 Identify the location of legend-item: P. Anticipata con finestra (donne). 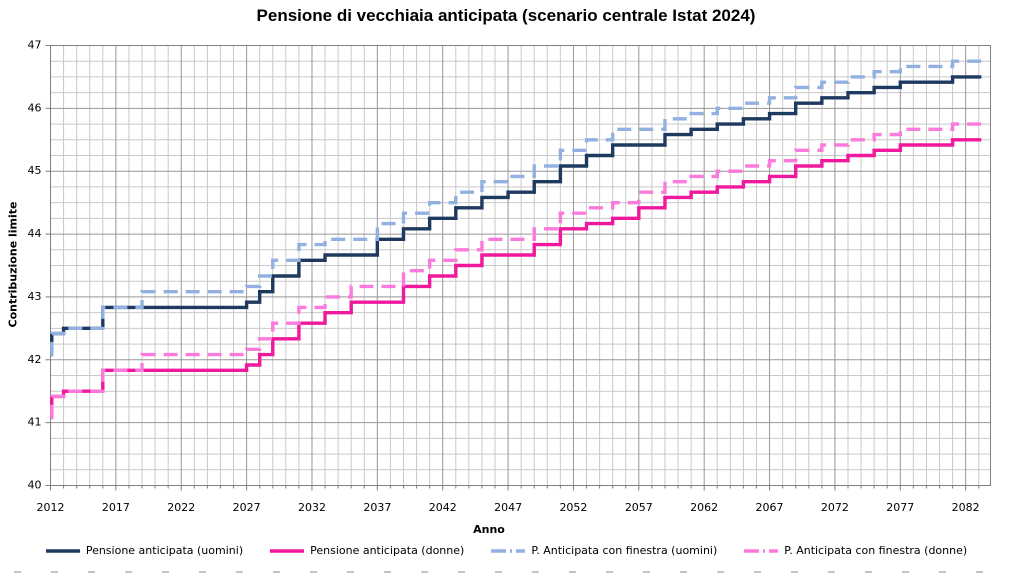
(855, 550).